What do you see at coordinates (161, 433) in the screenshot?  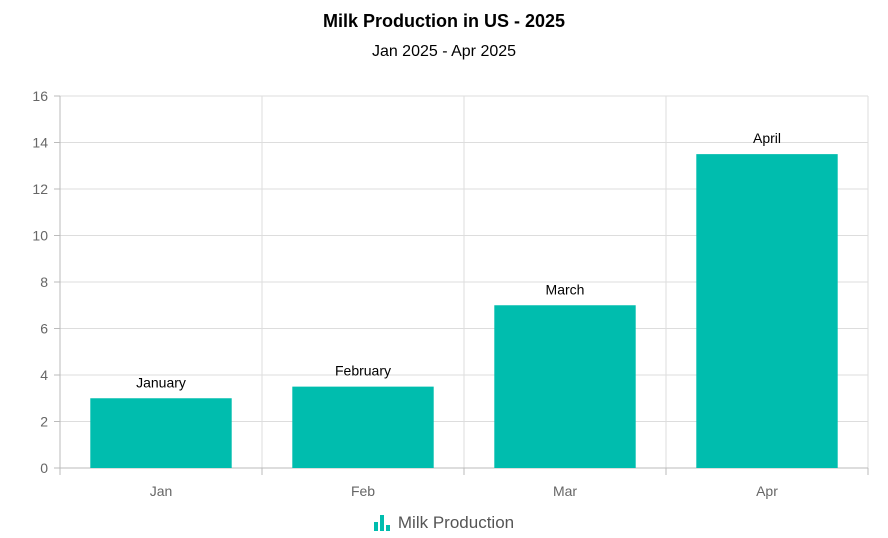 I see `bar-jan` at bounding box center [161, 433].